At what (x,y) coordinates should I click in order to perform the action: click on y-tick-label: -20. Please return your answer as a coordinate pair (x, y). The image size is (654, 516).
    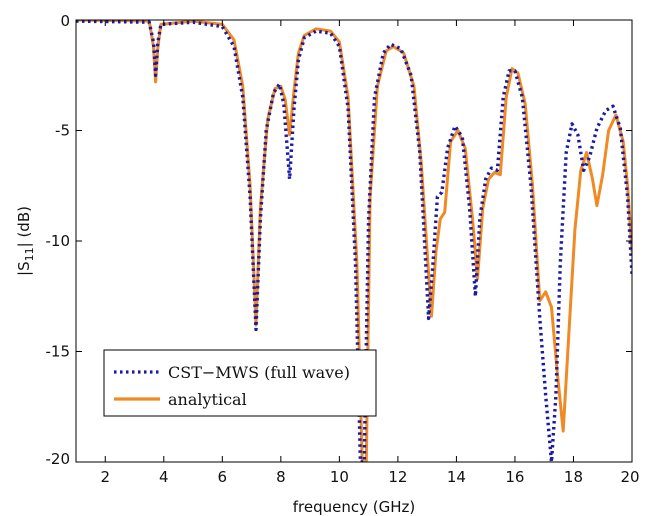
    Looking at the image, I should click on (58, 459).